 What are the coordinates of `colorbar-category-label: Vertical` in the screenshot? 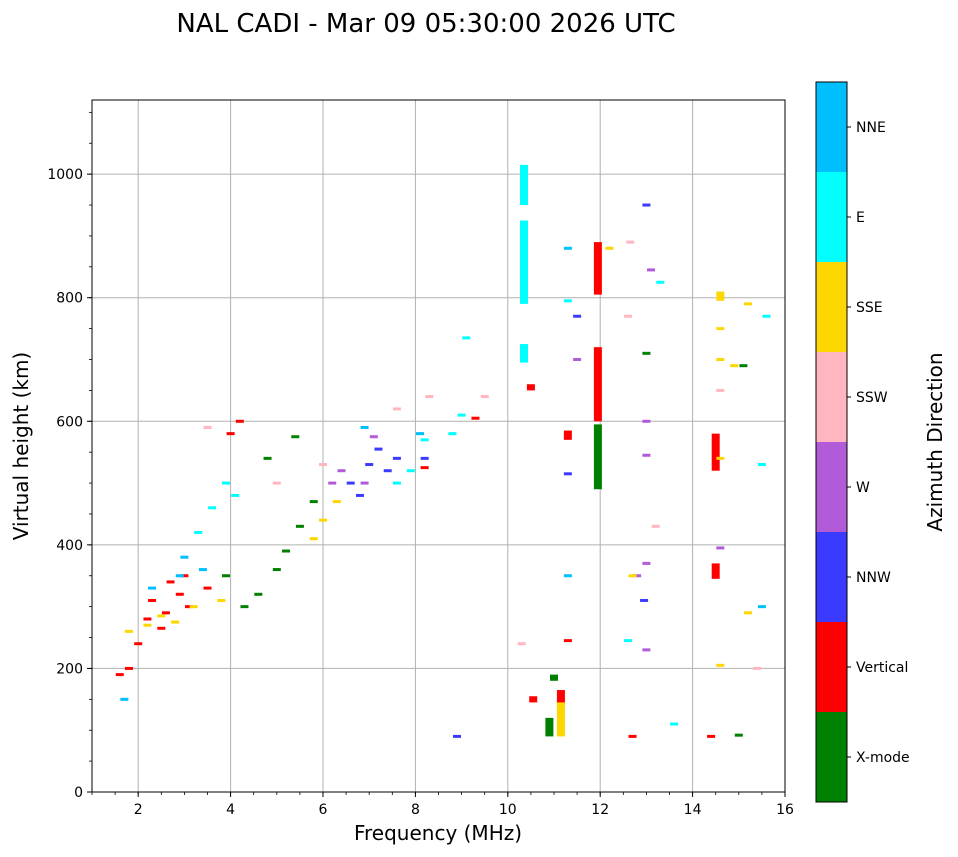 It's located at (882, 668).